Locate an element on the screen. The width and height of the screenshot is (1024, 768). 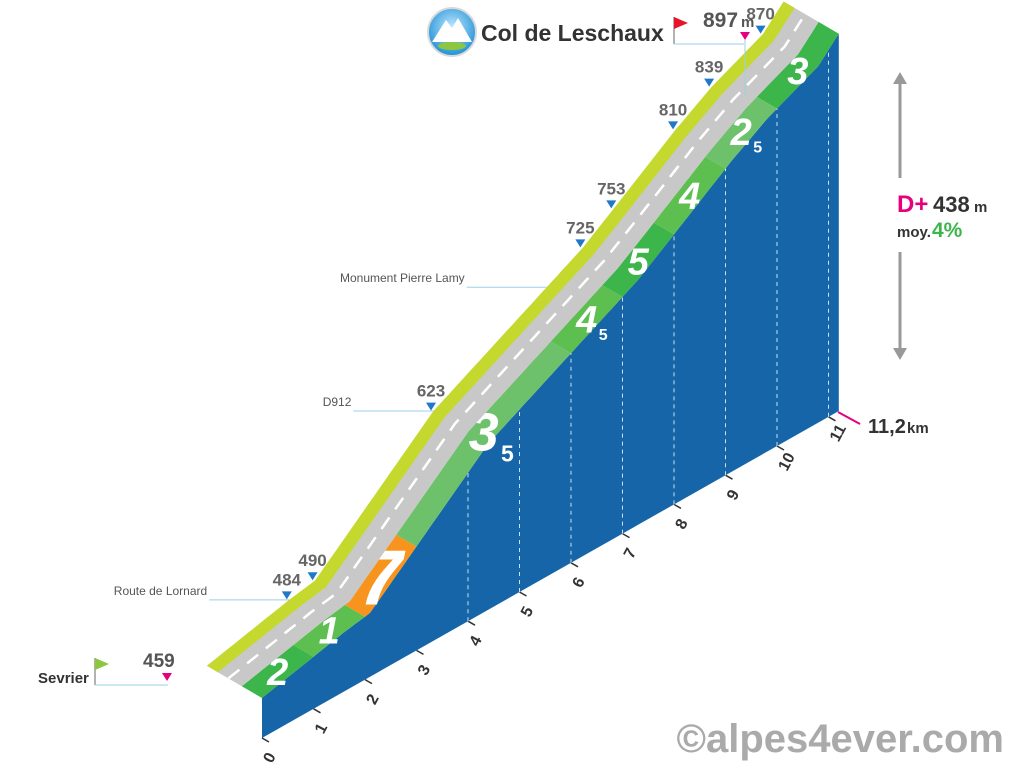
title-block: Col de Leschaux 897 m is located at coordinates (590, 51).